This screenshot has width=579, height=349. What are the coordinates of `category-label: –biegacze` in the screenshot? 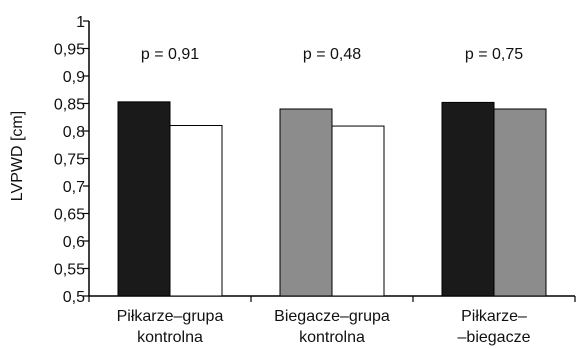 It's located at (494, 337).